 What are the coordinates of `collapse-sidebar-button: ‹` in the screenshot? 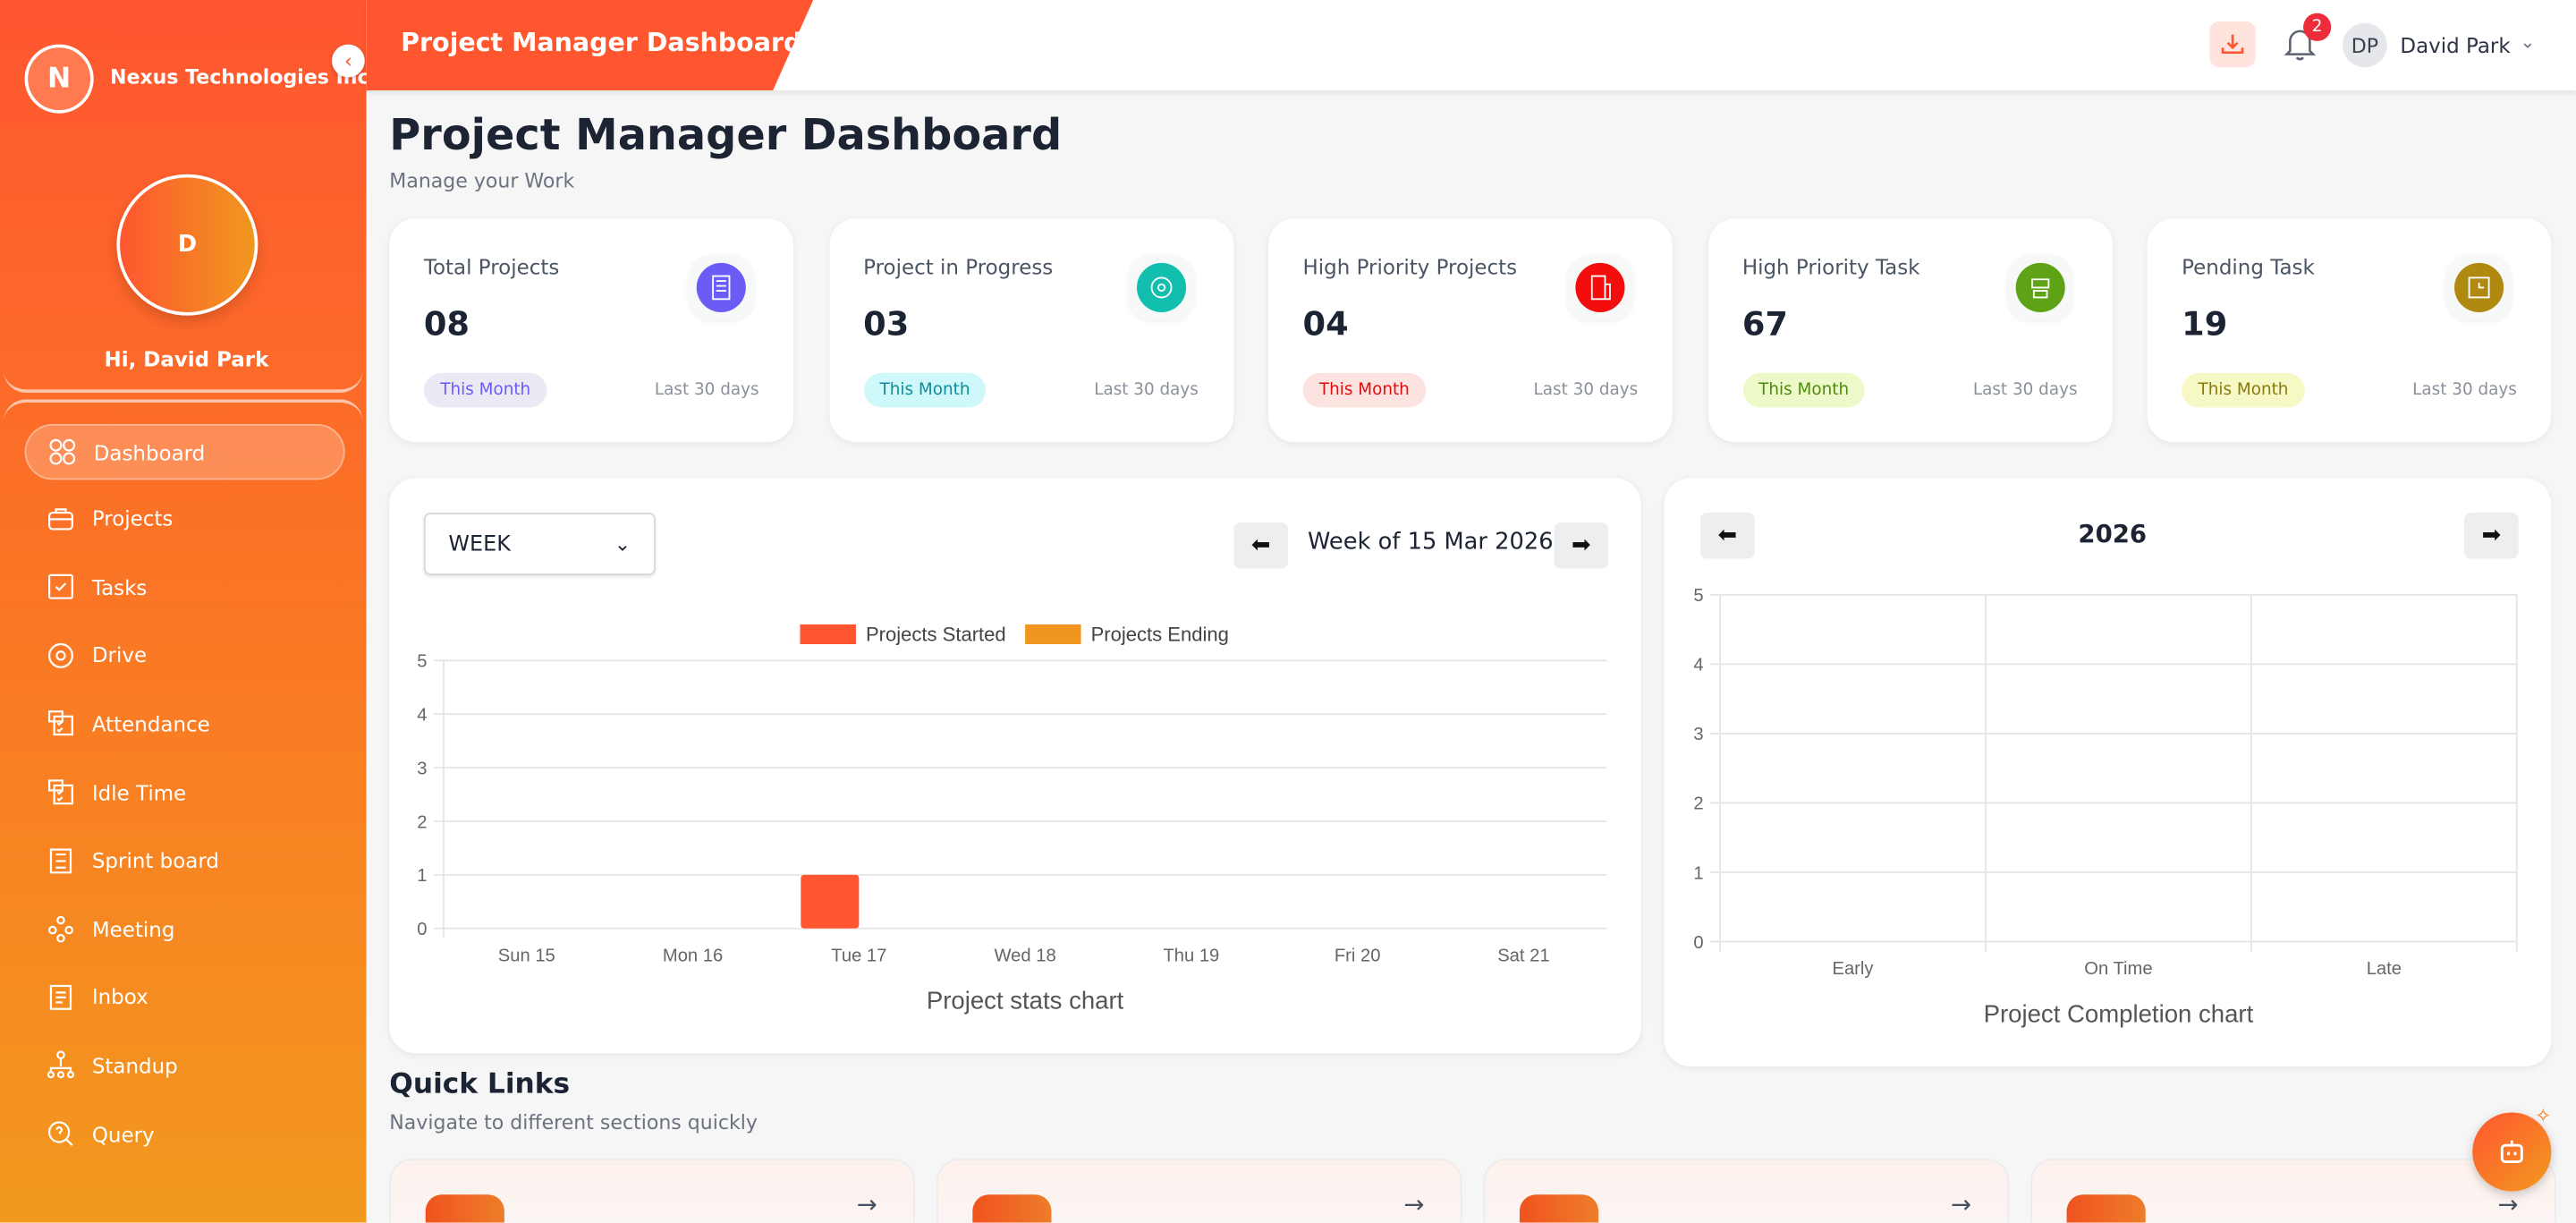 It's located at (348, 61).